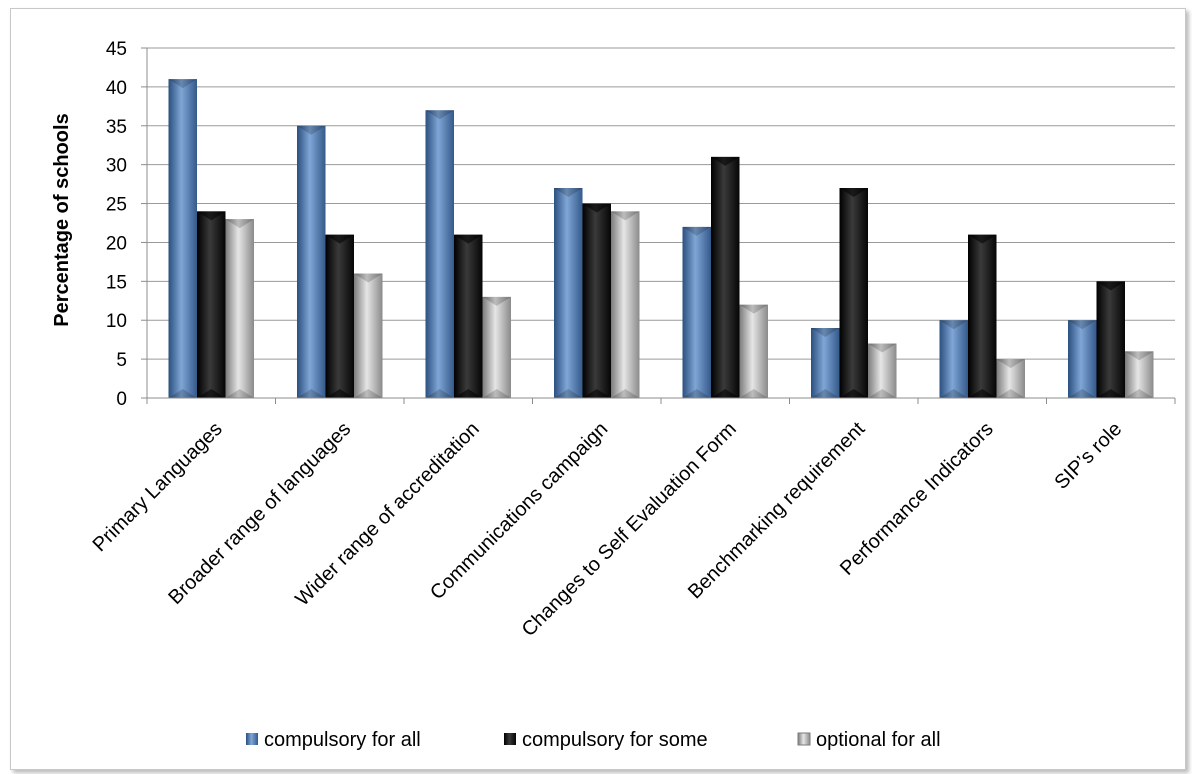 This screenshot has width=1192, height=774. What do you see at coordinates (62, 219) in the screenshot?
I see `y-axis-label: Percentage of schools` at bounding box center [62, 219].